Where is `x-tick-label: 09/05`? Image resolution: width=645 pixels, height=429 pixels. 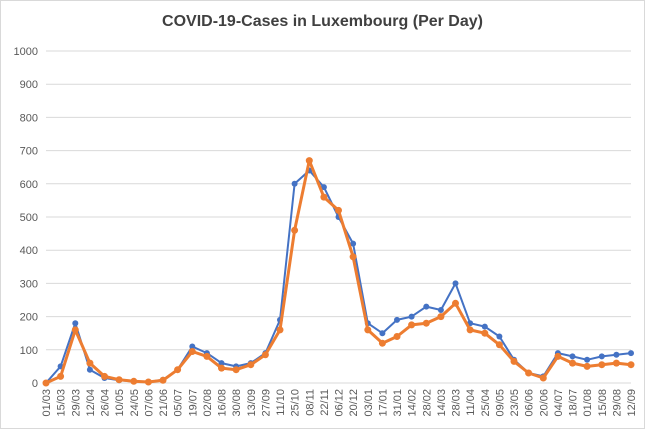 x-tick-label: 09/05 is located at coordinates (500, 403).